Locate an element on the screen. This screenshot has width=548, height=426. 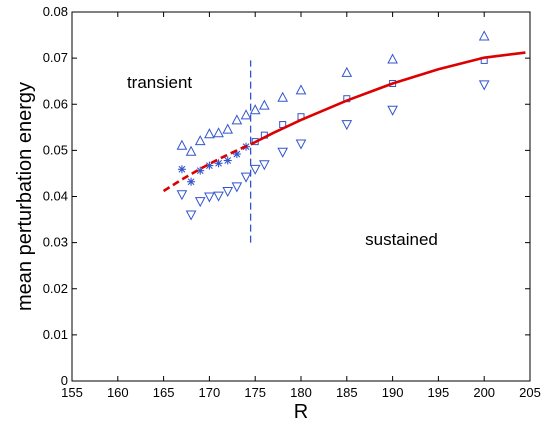
y-tick-label: 0.04 is located at coordinates (55, 196).